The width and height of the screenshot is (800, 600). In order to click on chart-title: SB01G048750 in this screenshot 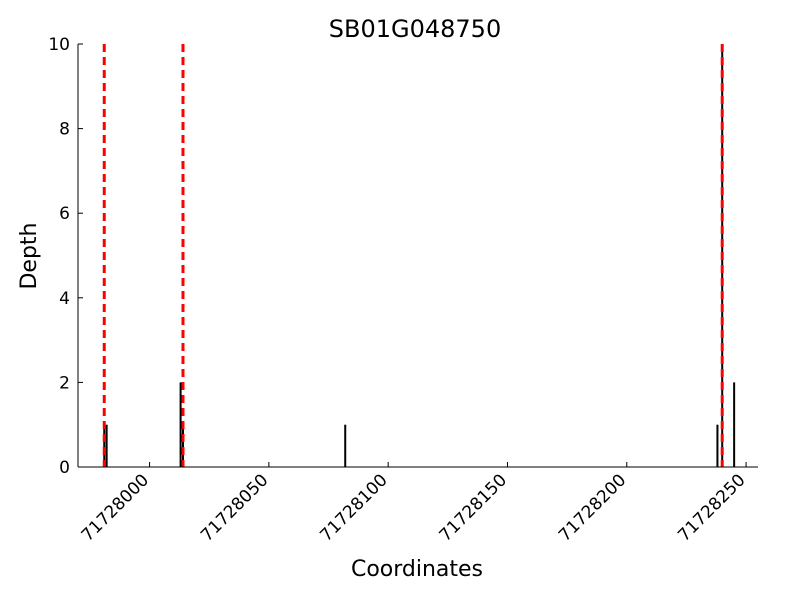, I will do `click(415, 29)`.